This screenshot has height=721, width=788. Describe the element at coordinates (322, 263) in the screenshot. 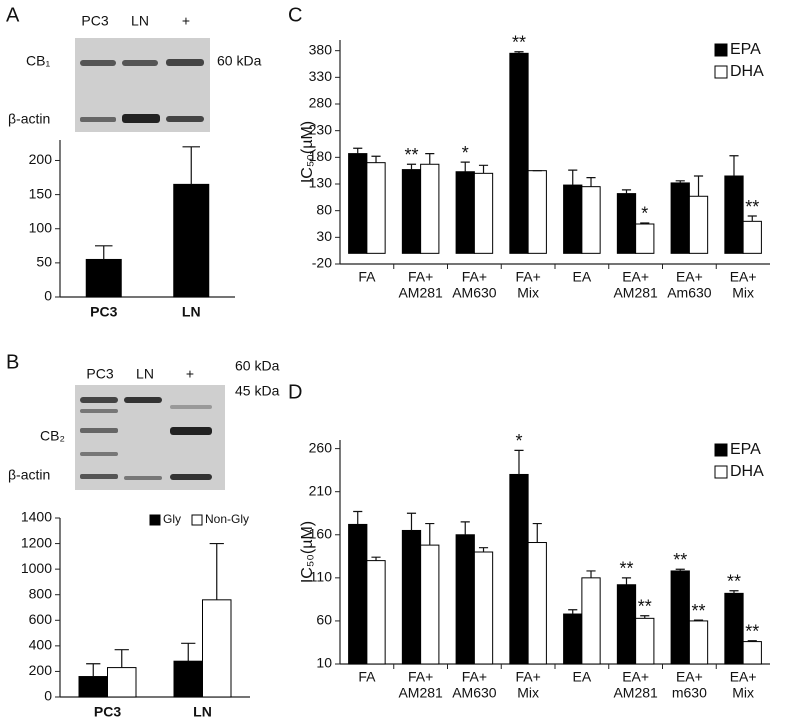

I see `y-tick-label: -20` at that location.